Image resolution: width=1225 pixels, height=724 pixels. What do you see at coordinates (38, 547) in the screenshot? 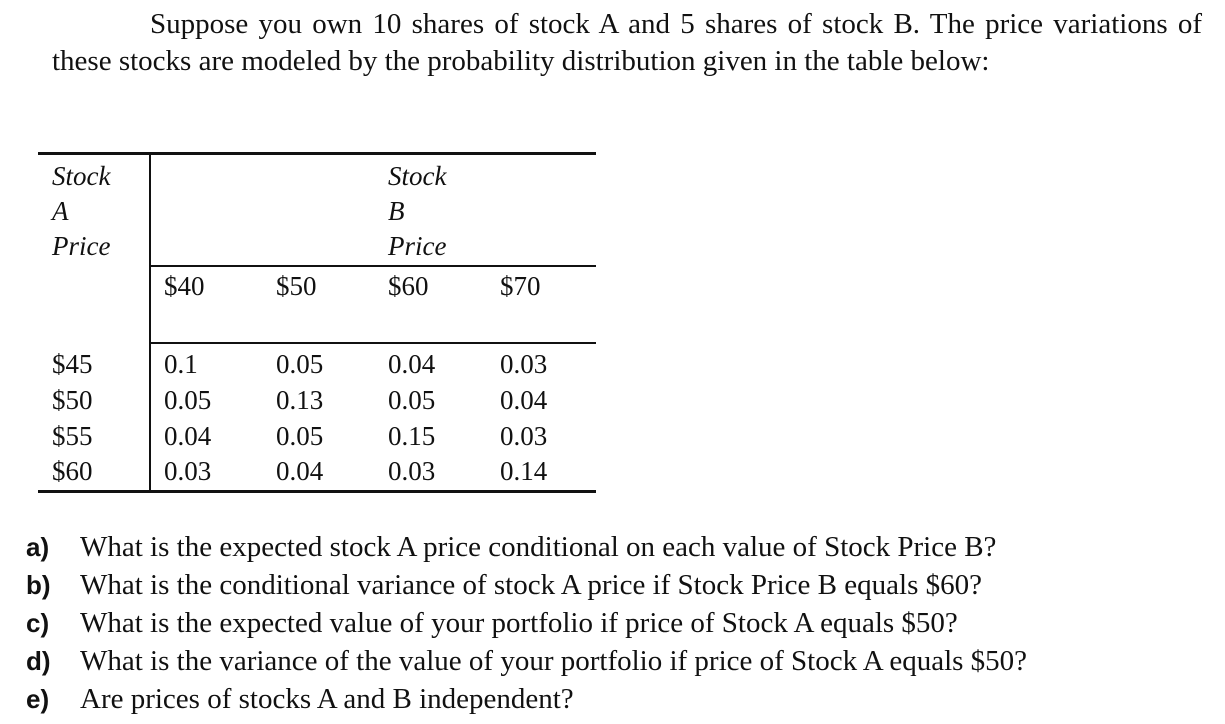
I see `question-letter: a)` at bounding box center [38, 547].